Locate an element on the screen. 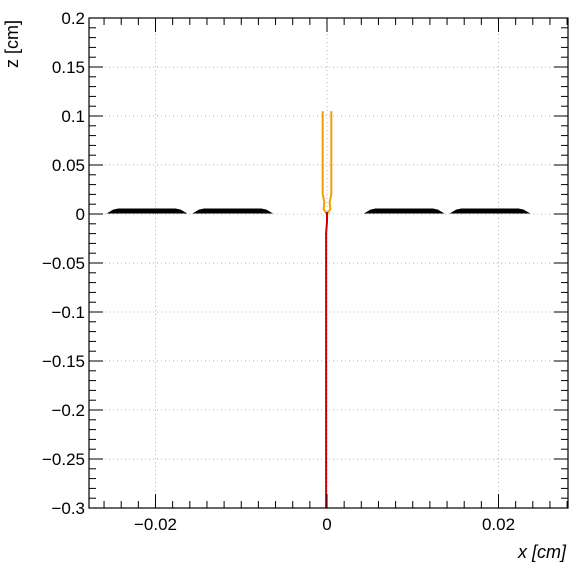 This screenshot has width=578, height=562. y-tick-label: 0.15 is located at coordinates (68, 67).